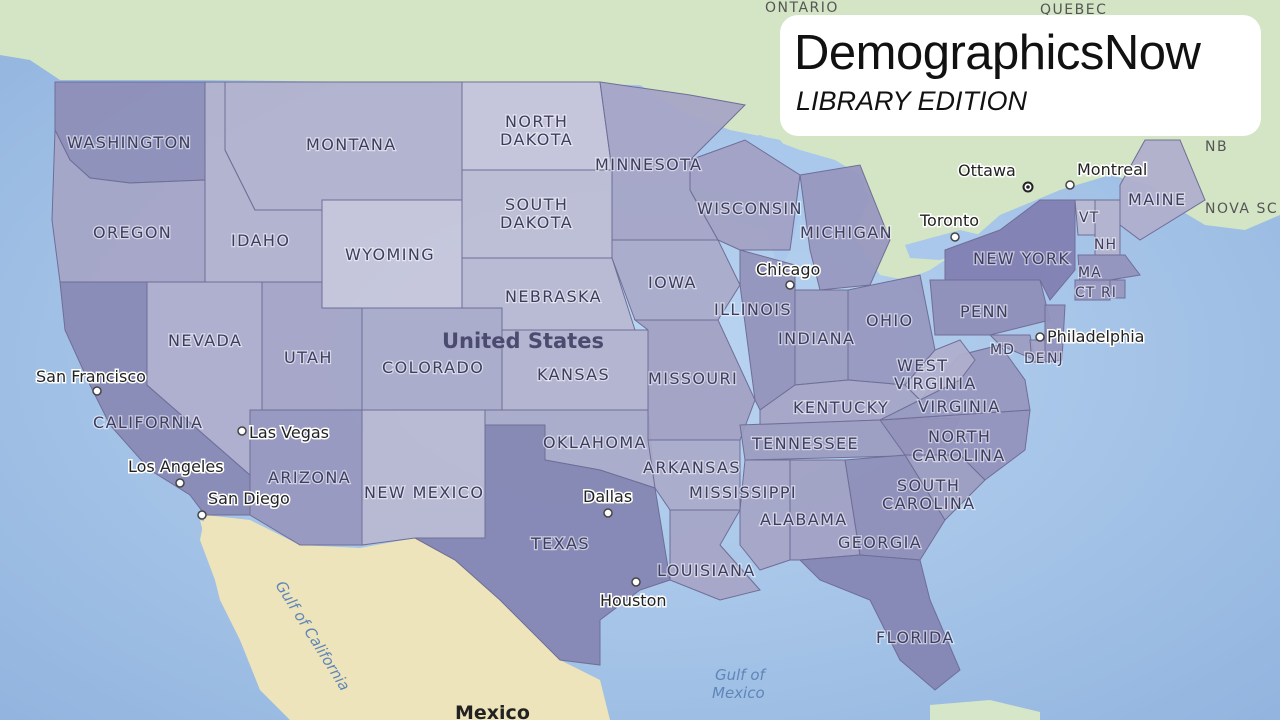 Image resolution: width=1280 pixels, height=720 pixels. I want to click on city-san-francisco: San Francisco, so click(91, 381).